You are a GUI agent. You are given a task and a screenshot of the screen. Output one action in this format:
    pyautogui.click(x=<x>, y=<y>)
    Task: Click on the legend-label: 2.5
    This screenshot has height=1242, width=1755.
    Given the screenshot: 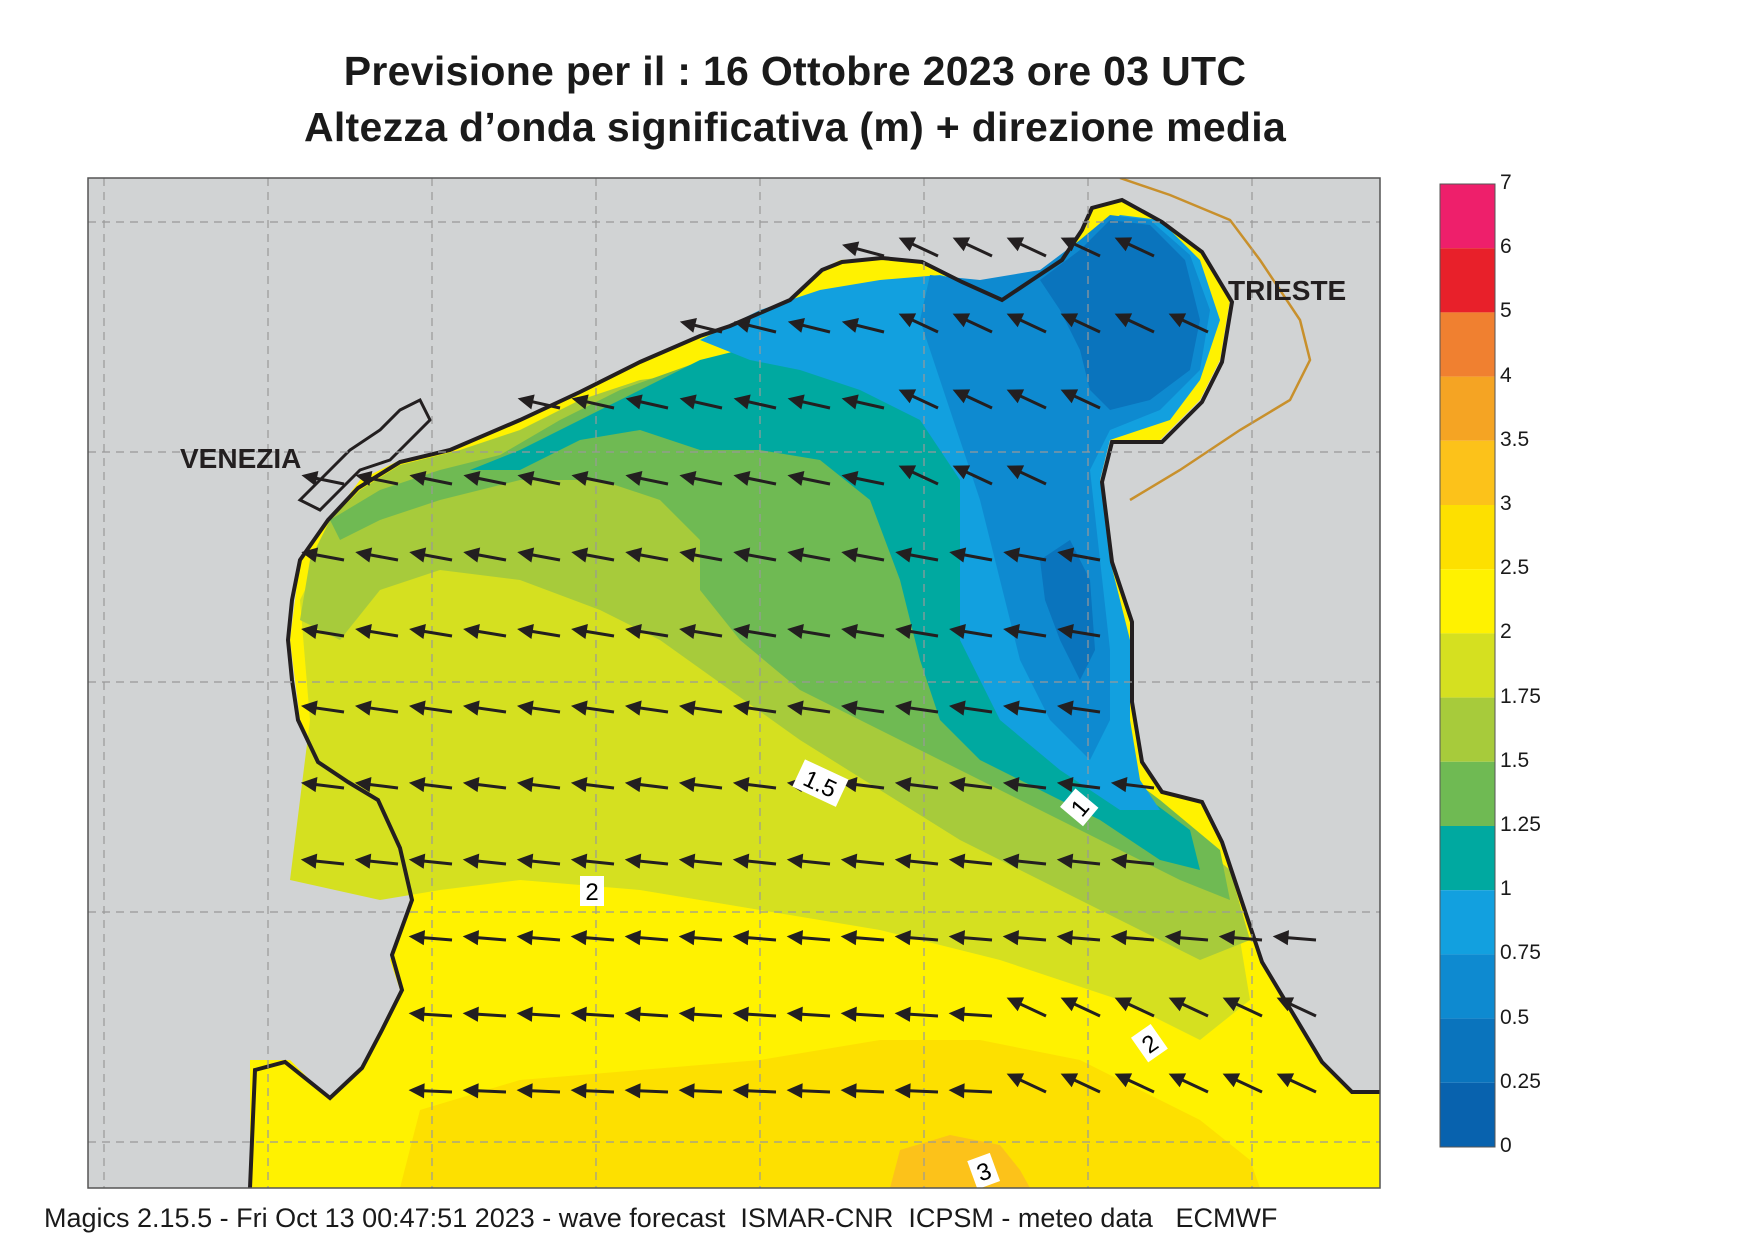 What is the action you would take?
    pyautogui.click(x=1515, y=568)
    